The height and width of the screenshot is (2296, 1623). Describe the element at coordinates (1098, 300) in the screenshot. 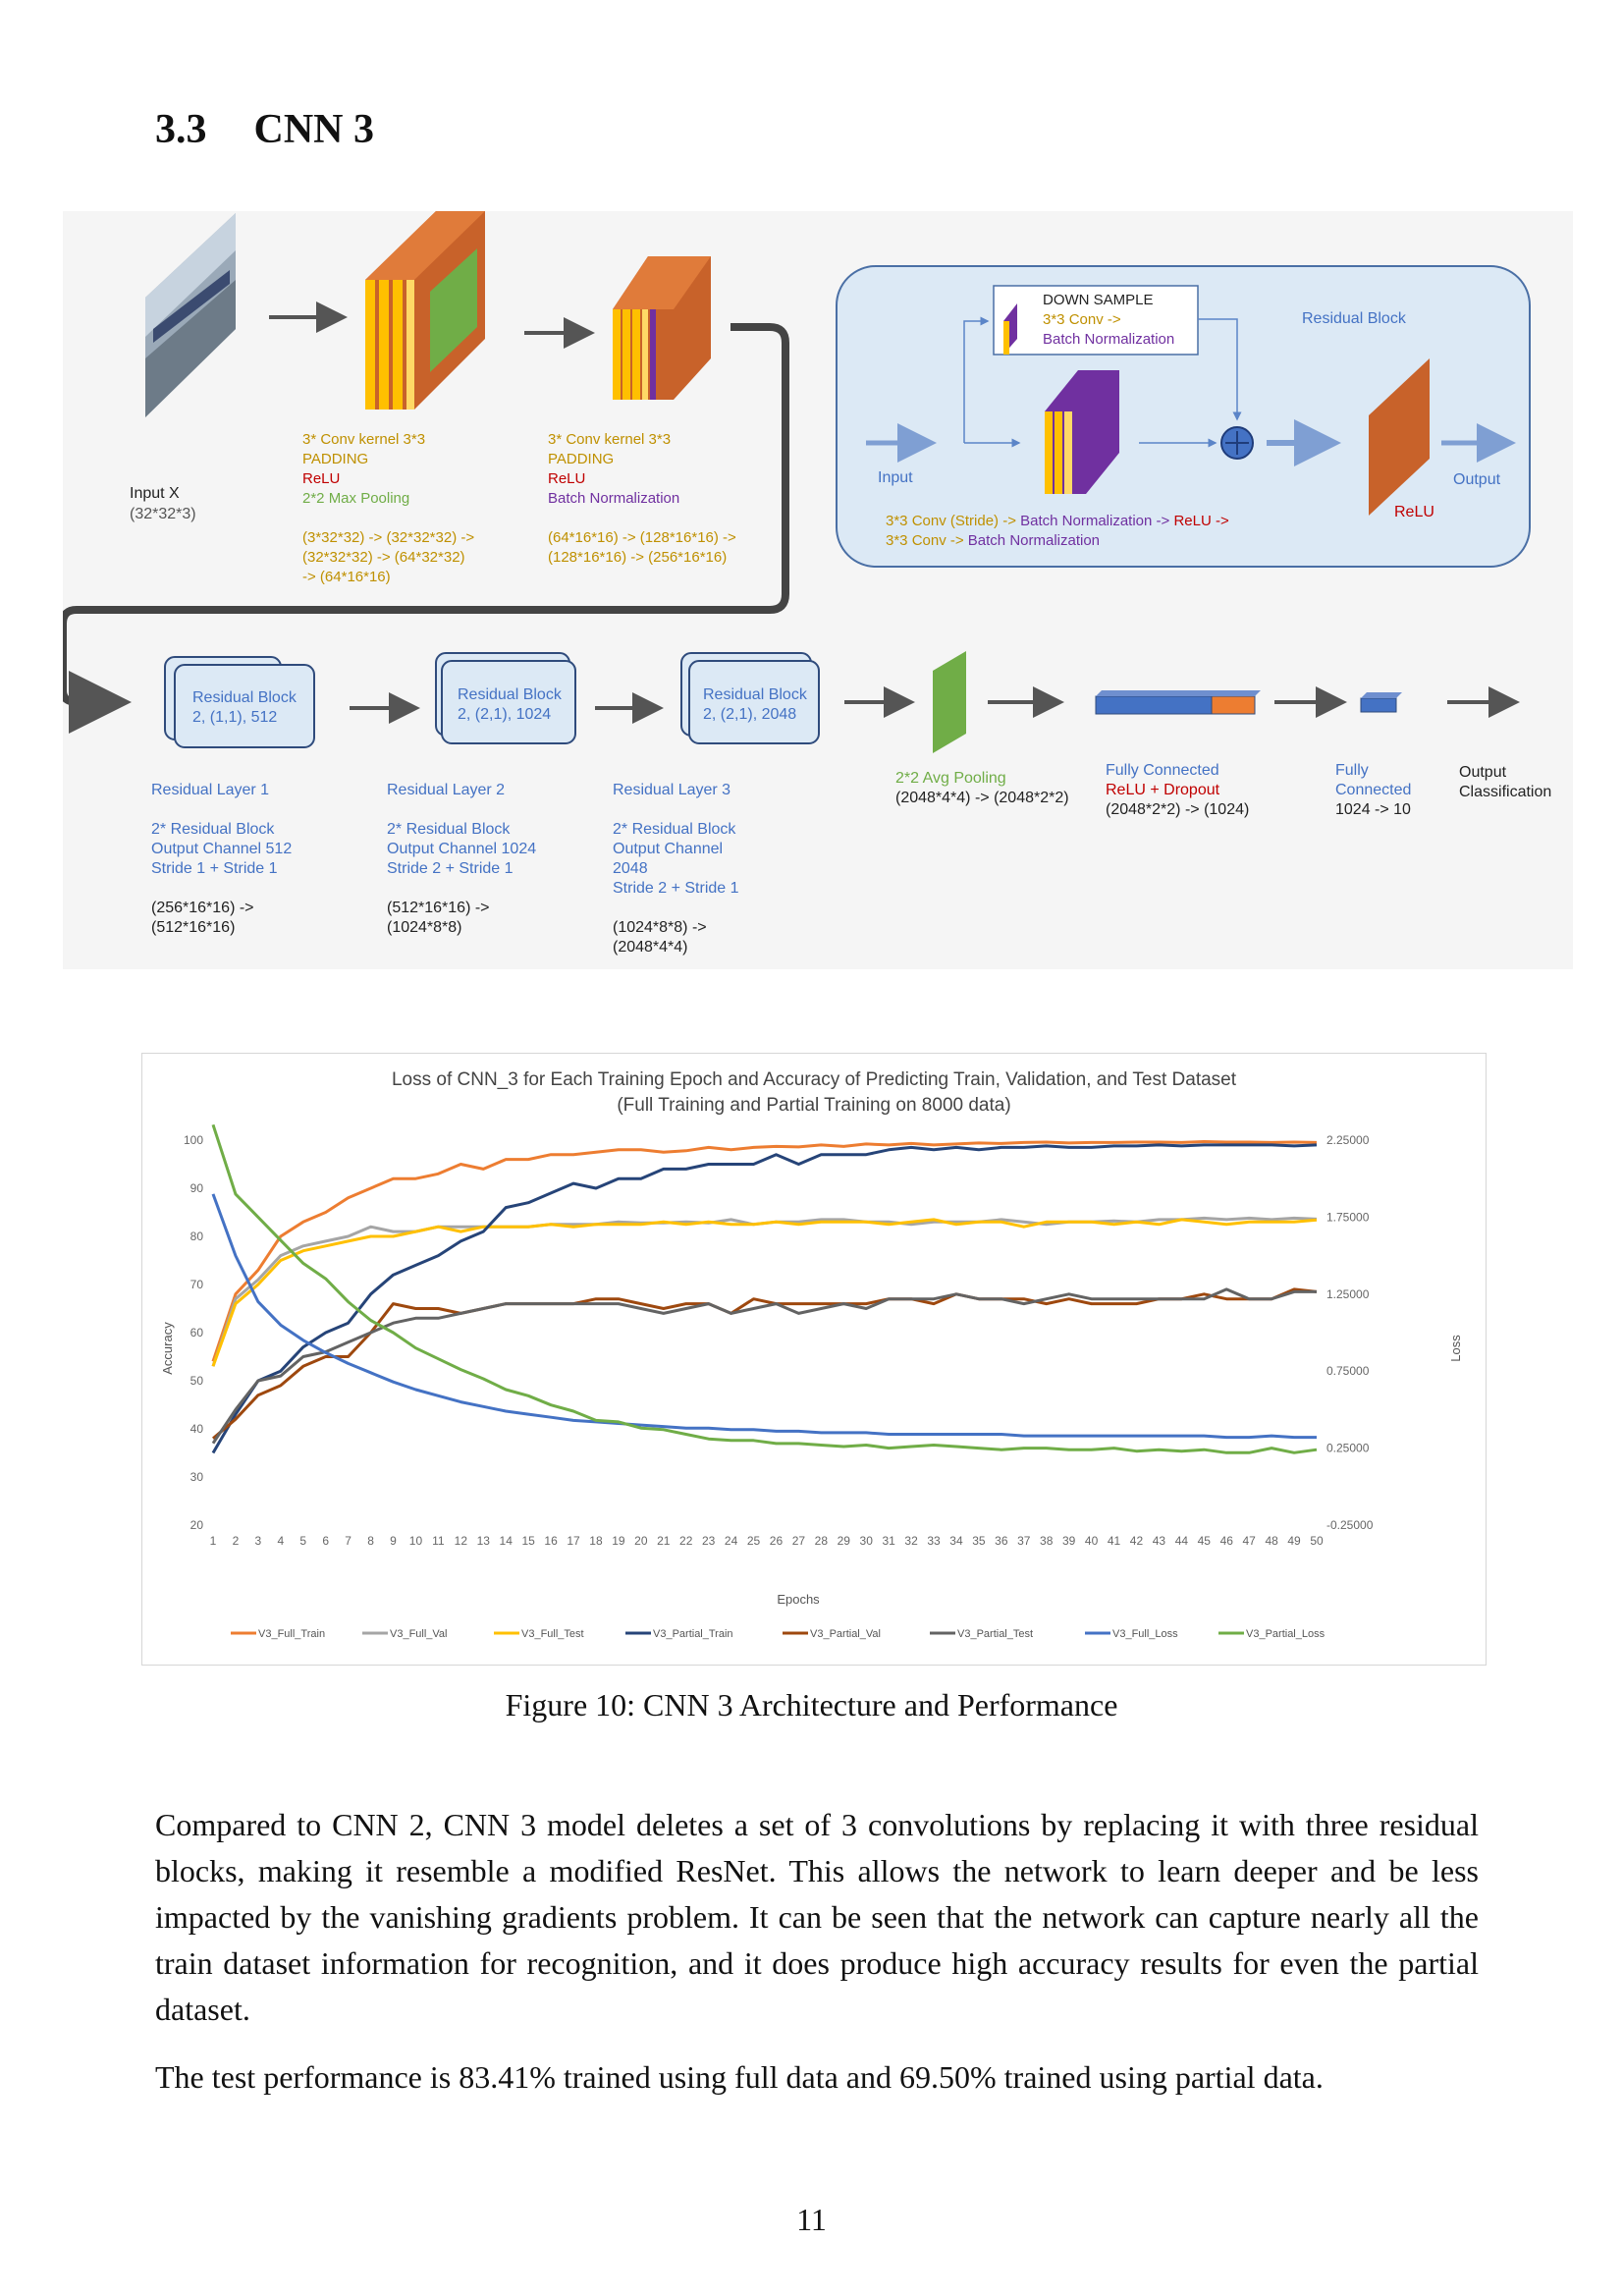

I see `downsample-line-1: DOWN SAMPLE` at that location.